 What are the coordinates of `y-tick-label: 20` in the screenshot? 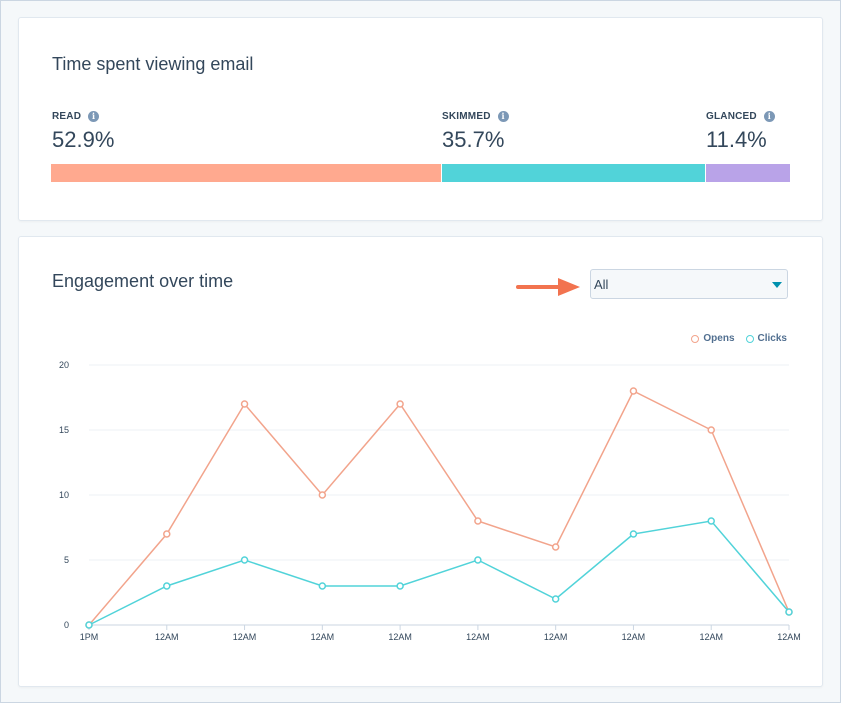 It's located at (64, 365).